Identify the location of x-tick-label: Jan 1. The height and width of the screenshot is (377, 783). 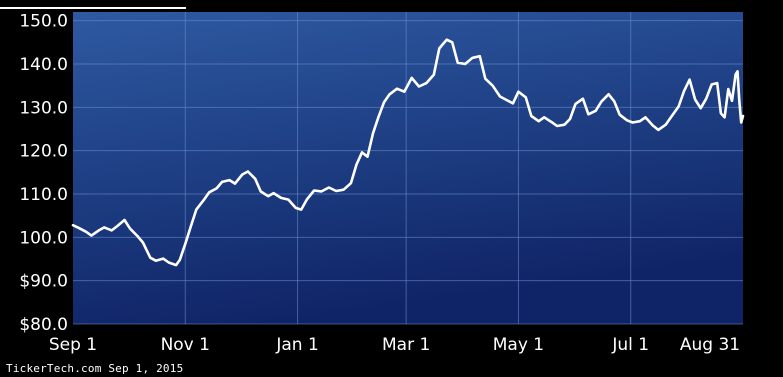
(296, 345).